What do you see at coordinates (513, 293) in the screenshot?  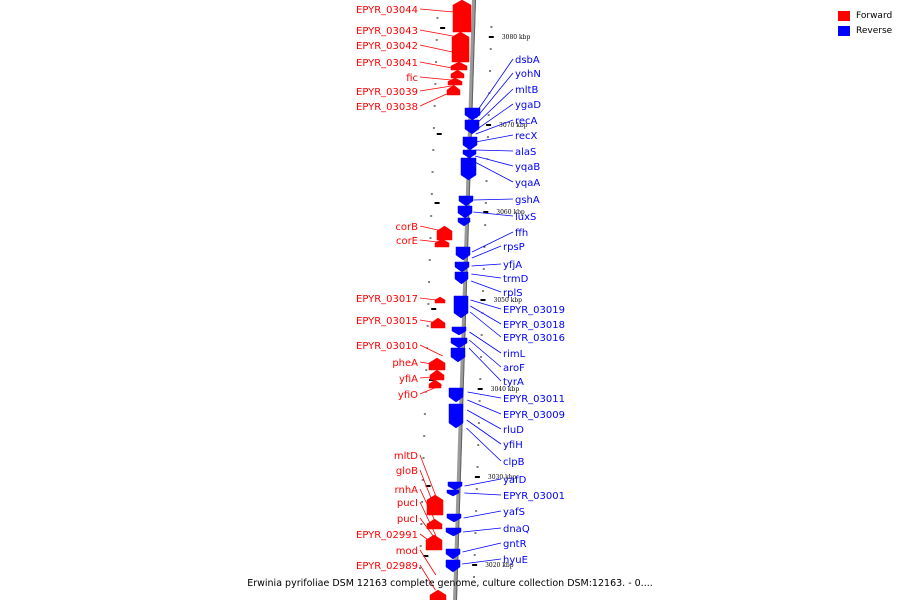 I see `reverse-gene-label: rplS` at bounding box center [513, 293].